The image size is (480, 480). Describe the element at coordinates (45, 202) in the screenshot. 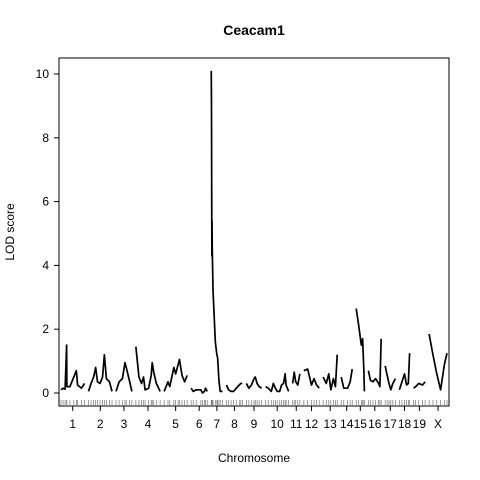

I see `y-tick-label: 6` at that location.